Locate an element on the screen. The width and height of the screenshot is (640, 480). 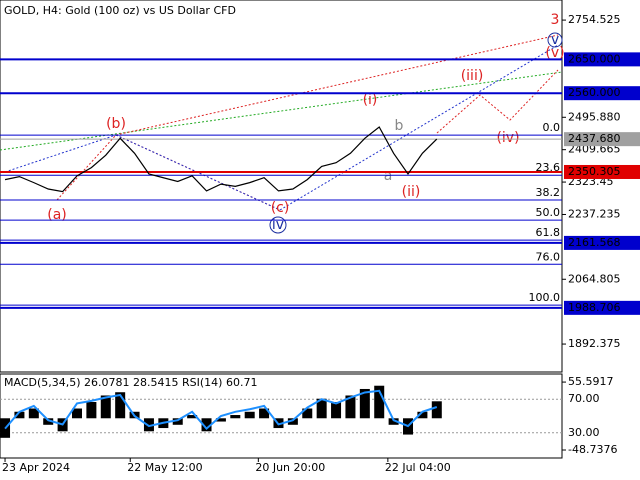
fib-label: 38.2 is located at coordinates (548, 192).